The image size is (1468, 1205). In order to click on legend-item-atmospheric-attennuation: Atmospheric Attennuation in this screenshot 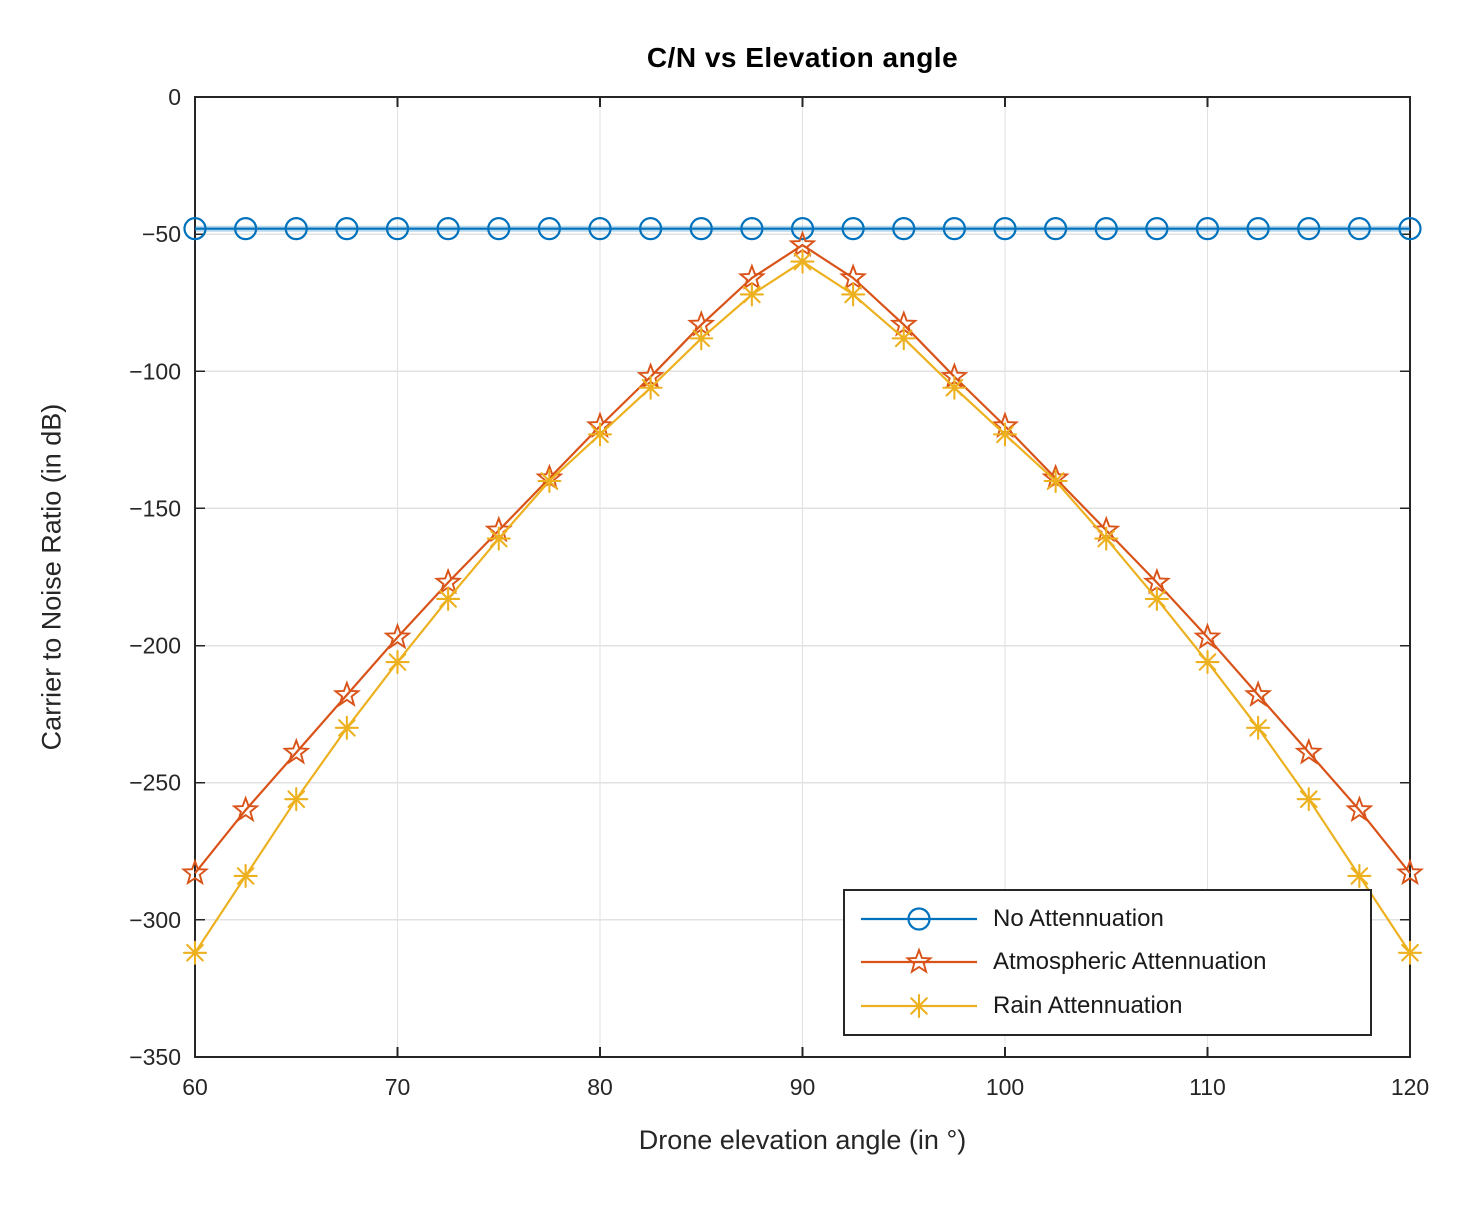, I will do `click(1110, 962)`.